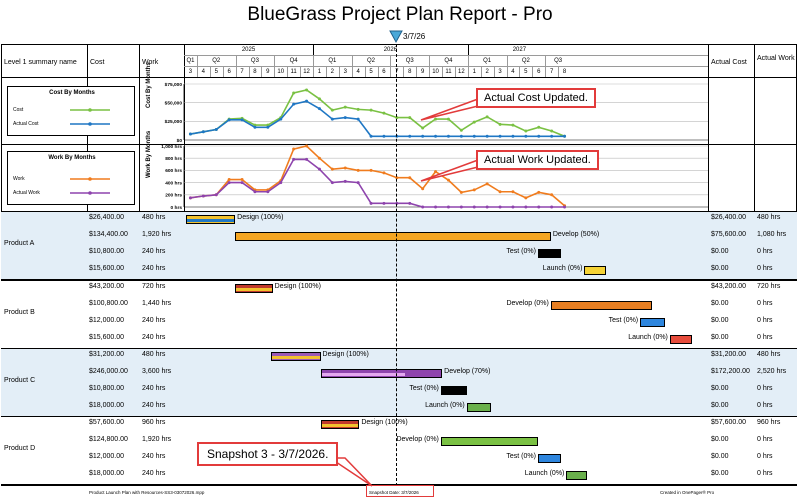 The image size is (800, 498). What do you see at coordinates (414, 36) in the screenshot?
I see `snapshot-marker-label: 3/7/26` at bounding box center [414, 36].